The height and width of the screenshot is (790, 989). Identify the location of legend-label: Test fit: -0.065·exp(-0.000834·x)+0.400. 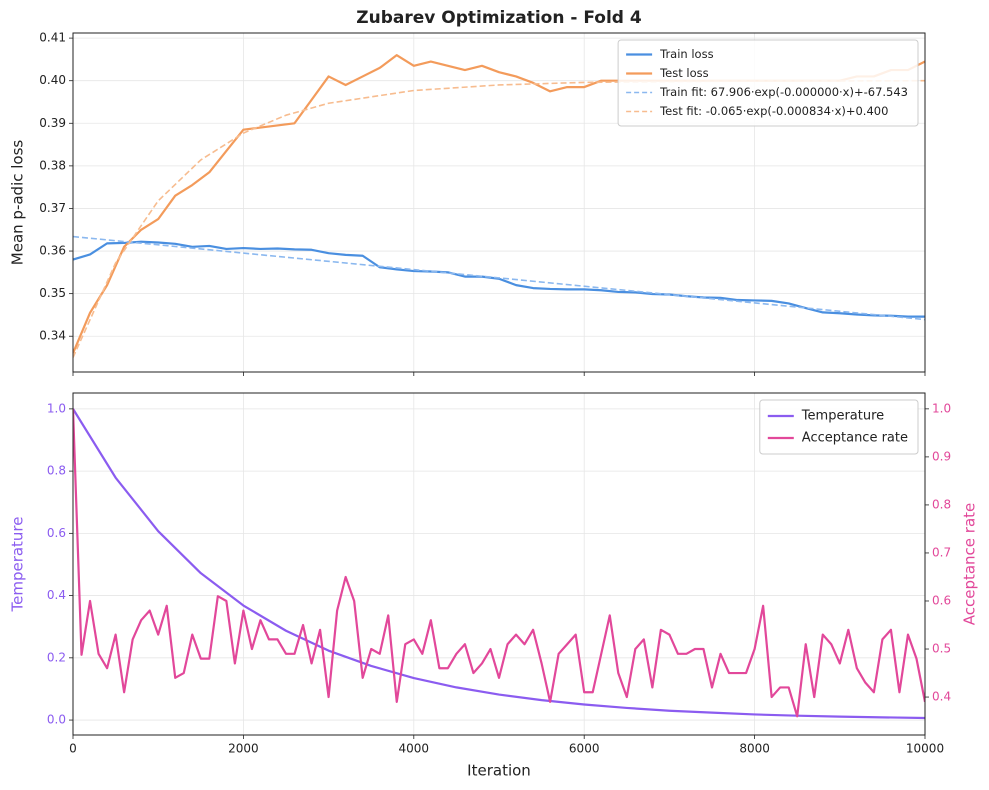
(773, 111).